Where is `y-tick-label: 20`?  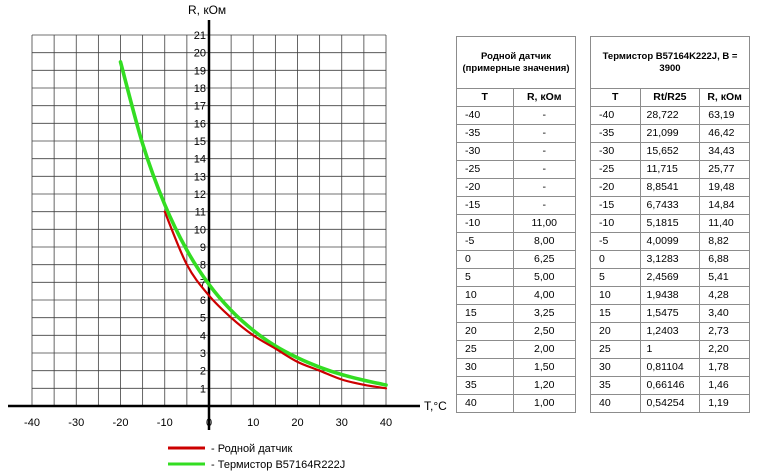
y-tick-label: 20 is located at coordinates (200, 54).